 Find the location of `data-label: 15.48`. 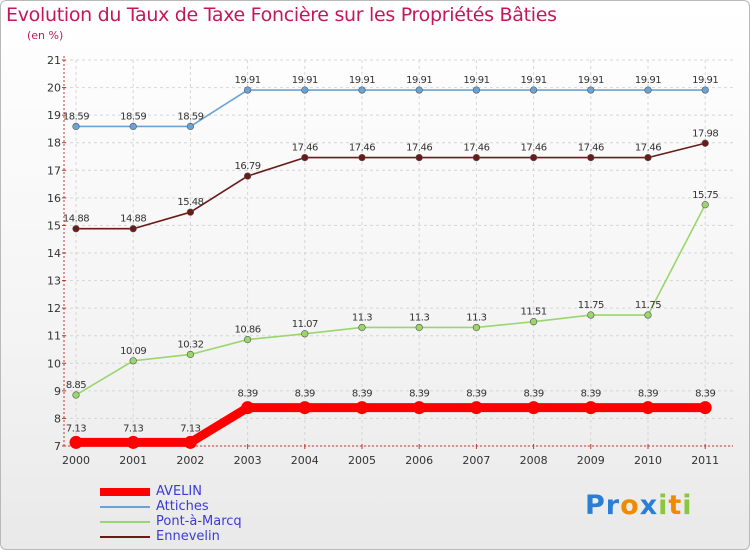

data-label: 15.48 is located at coordinates (190, 202).